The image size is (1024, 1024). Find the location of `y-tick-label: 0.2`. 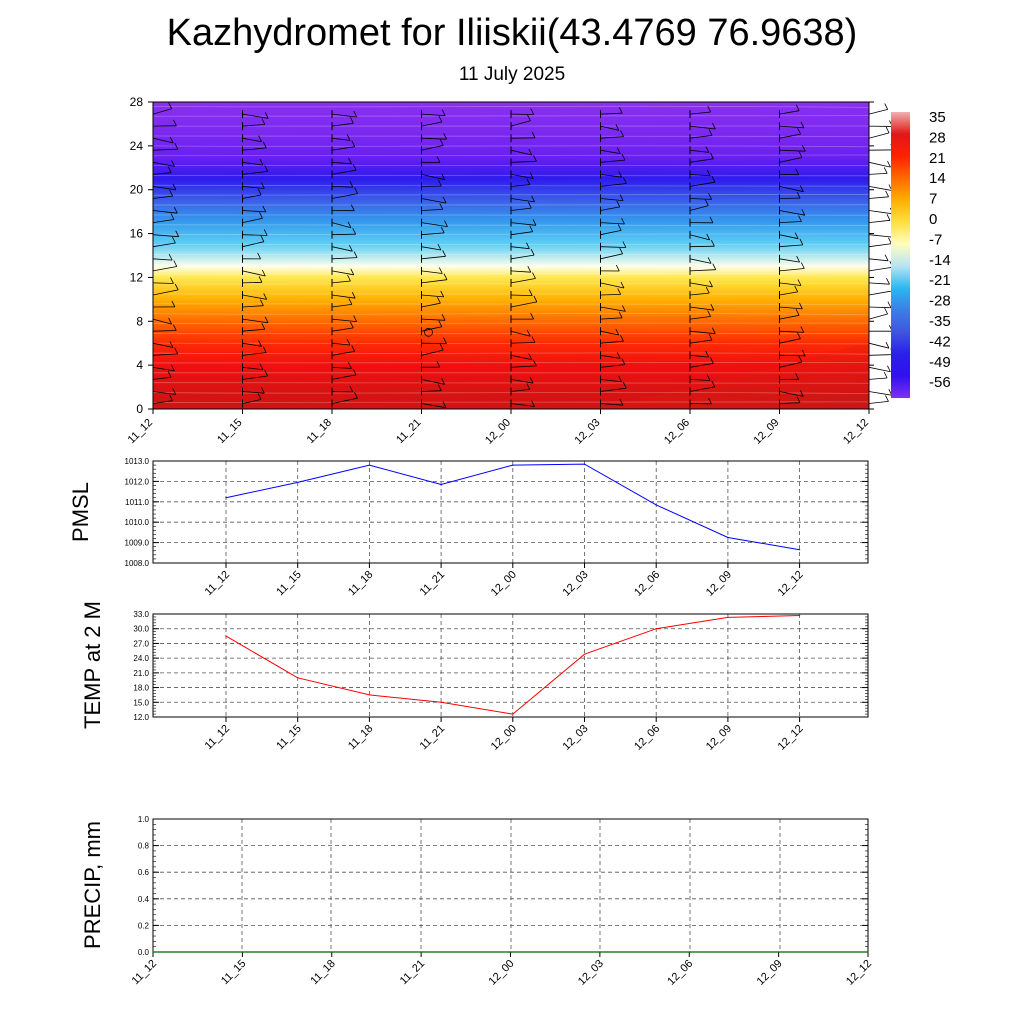

y-tick-label: 0.2 is located at coordinates (144, 925).